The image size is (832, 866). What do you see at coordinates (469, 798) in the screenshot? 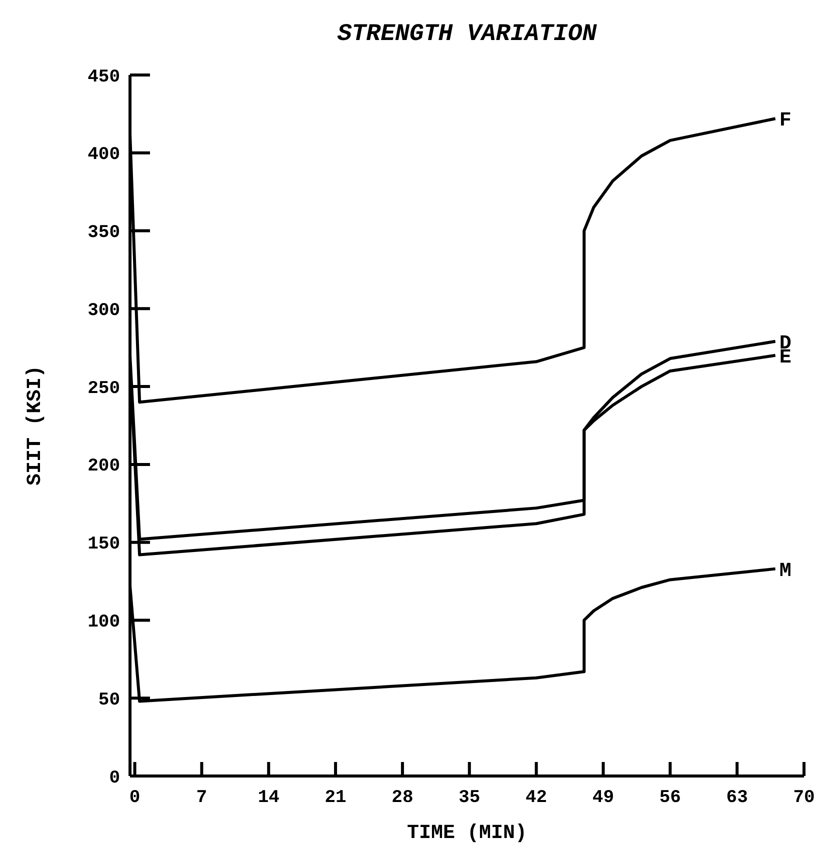
I see `x-tick-label: 35` at bounding box center [469, 798].